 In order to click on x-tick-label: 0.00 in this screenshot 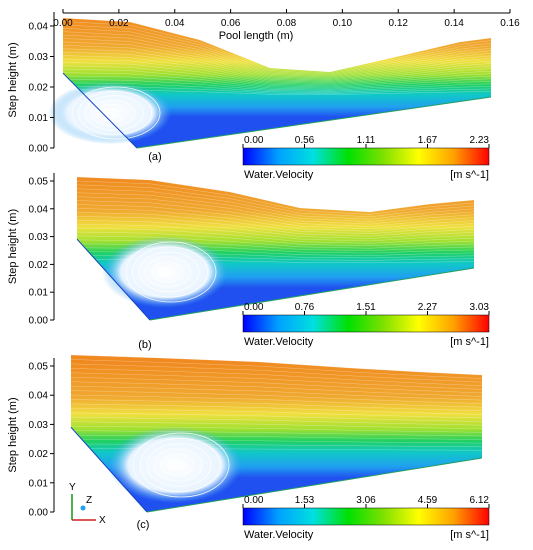, I will do `click(63, 23)`.